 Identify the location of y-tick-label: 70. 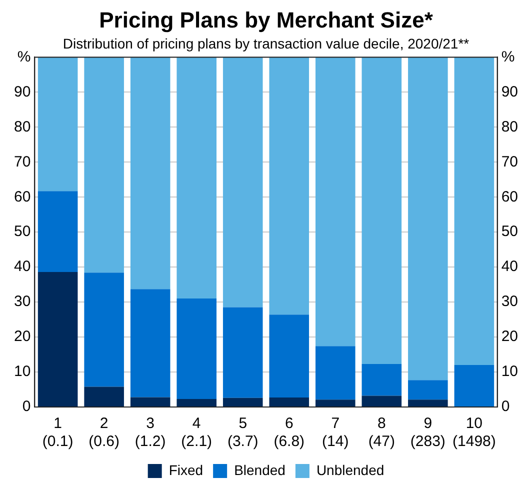
(22, 161).